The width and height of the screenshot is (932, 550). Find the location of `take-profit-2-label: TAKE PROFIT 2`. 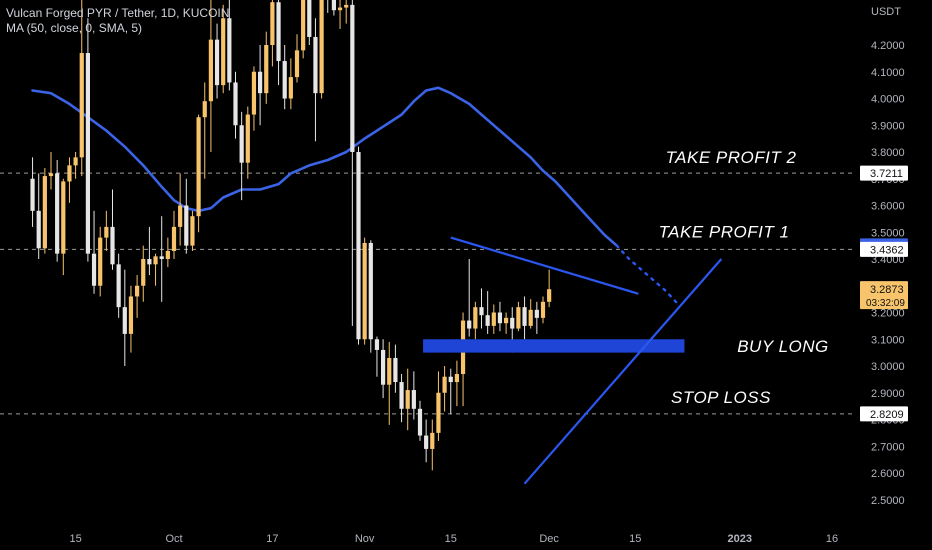

take-profit-2-label: TAKE PROFIT 2 is located at coordinates (731, 157).